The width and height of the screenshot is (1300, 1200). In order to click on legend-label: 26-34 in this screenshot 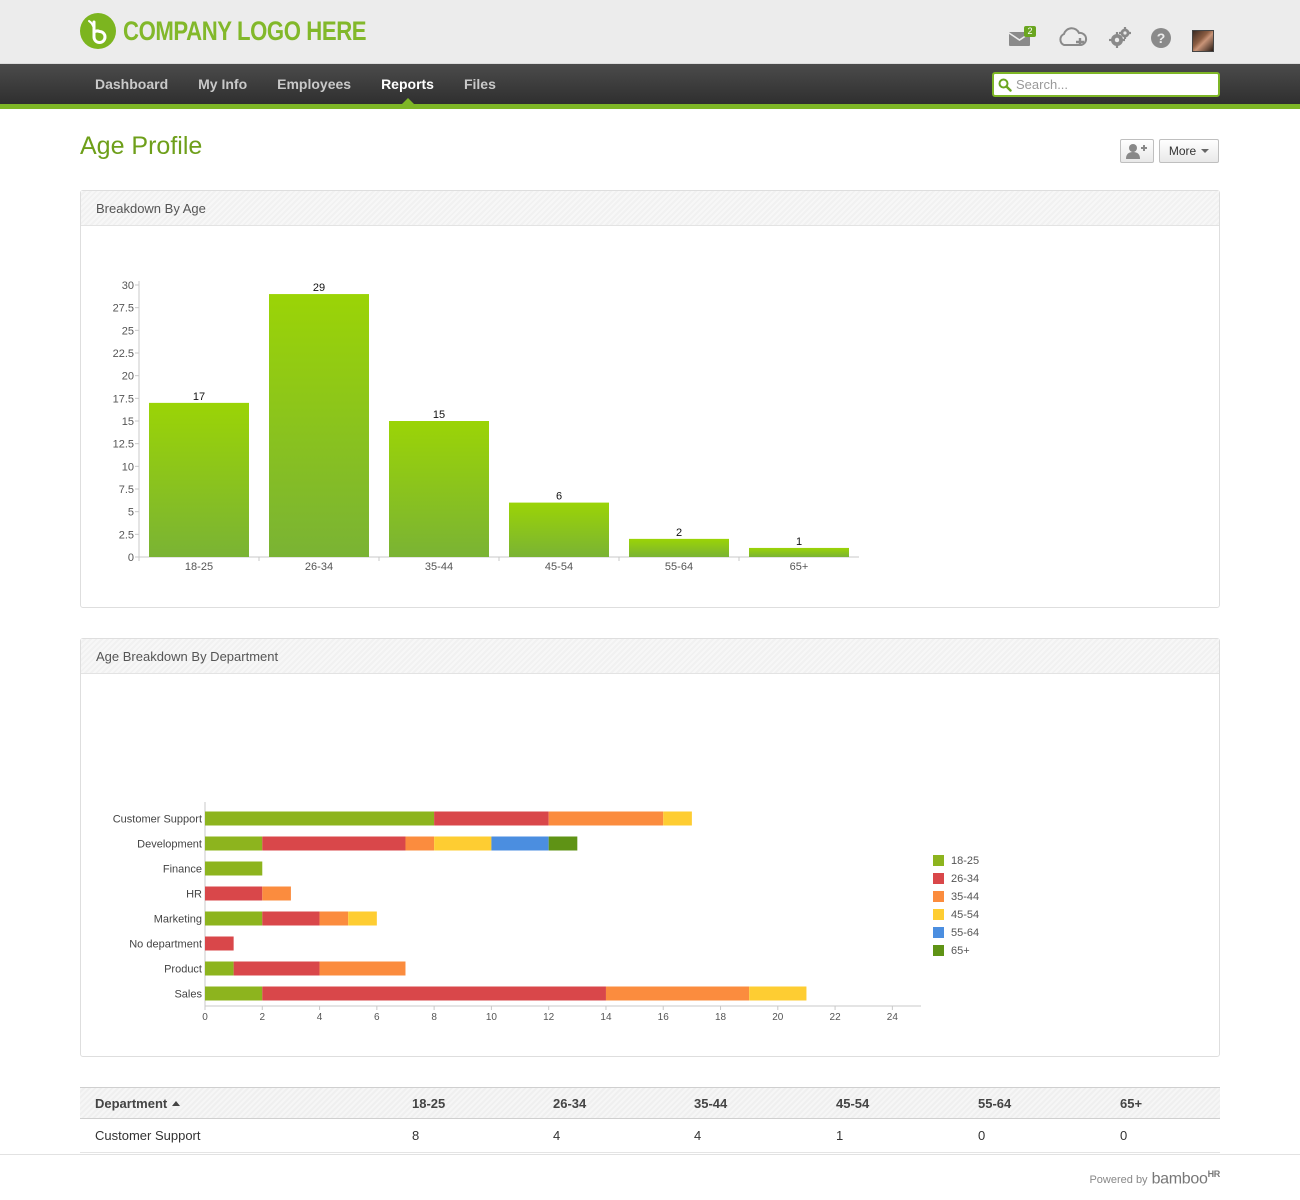, I will do `click(965, 879)`.